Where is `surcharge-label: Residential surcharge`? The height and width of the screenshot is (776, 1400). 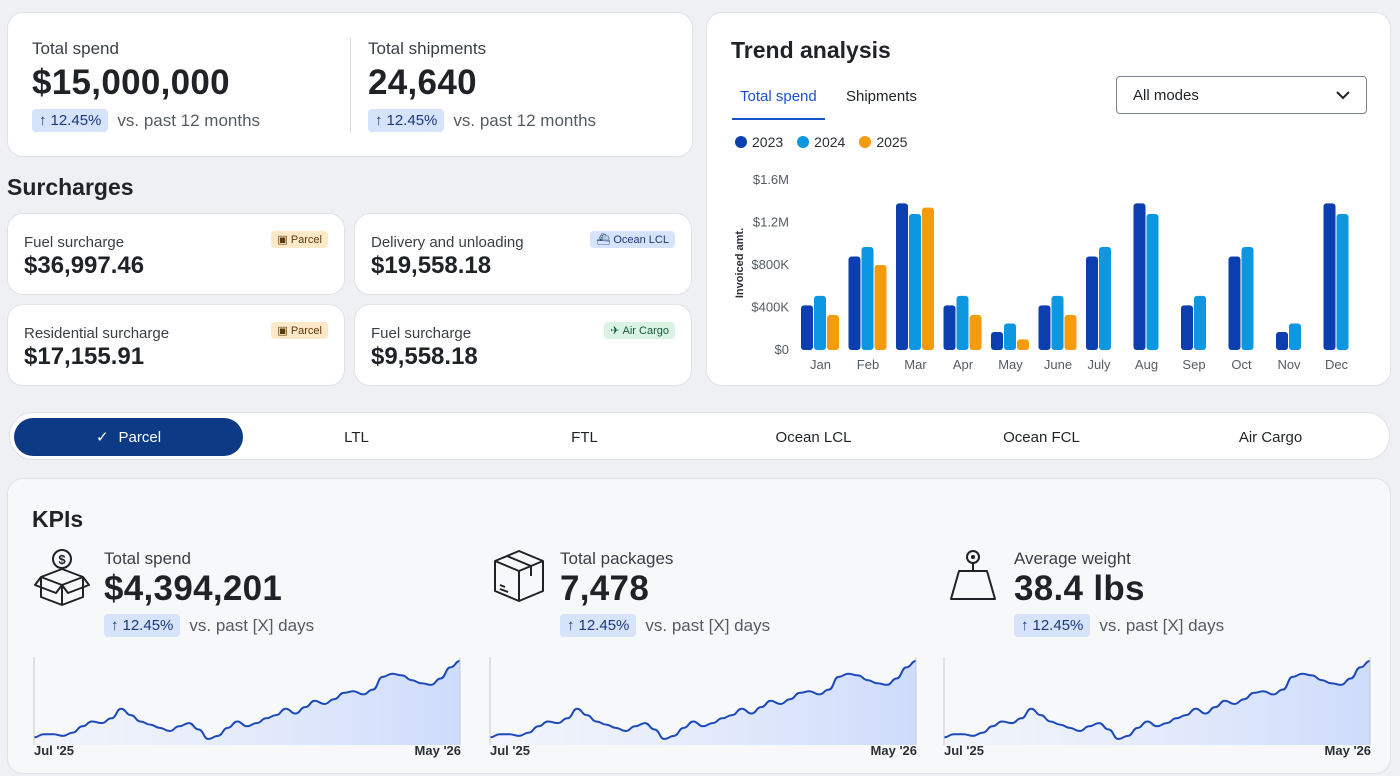 surcharge-label: Residential surcharge is located at coordinates (97, 333).